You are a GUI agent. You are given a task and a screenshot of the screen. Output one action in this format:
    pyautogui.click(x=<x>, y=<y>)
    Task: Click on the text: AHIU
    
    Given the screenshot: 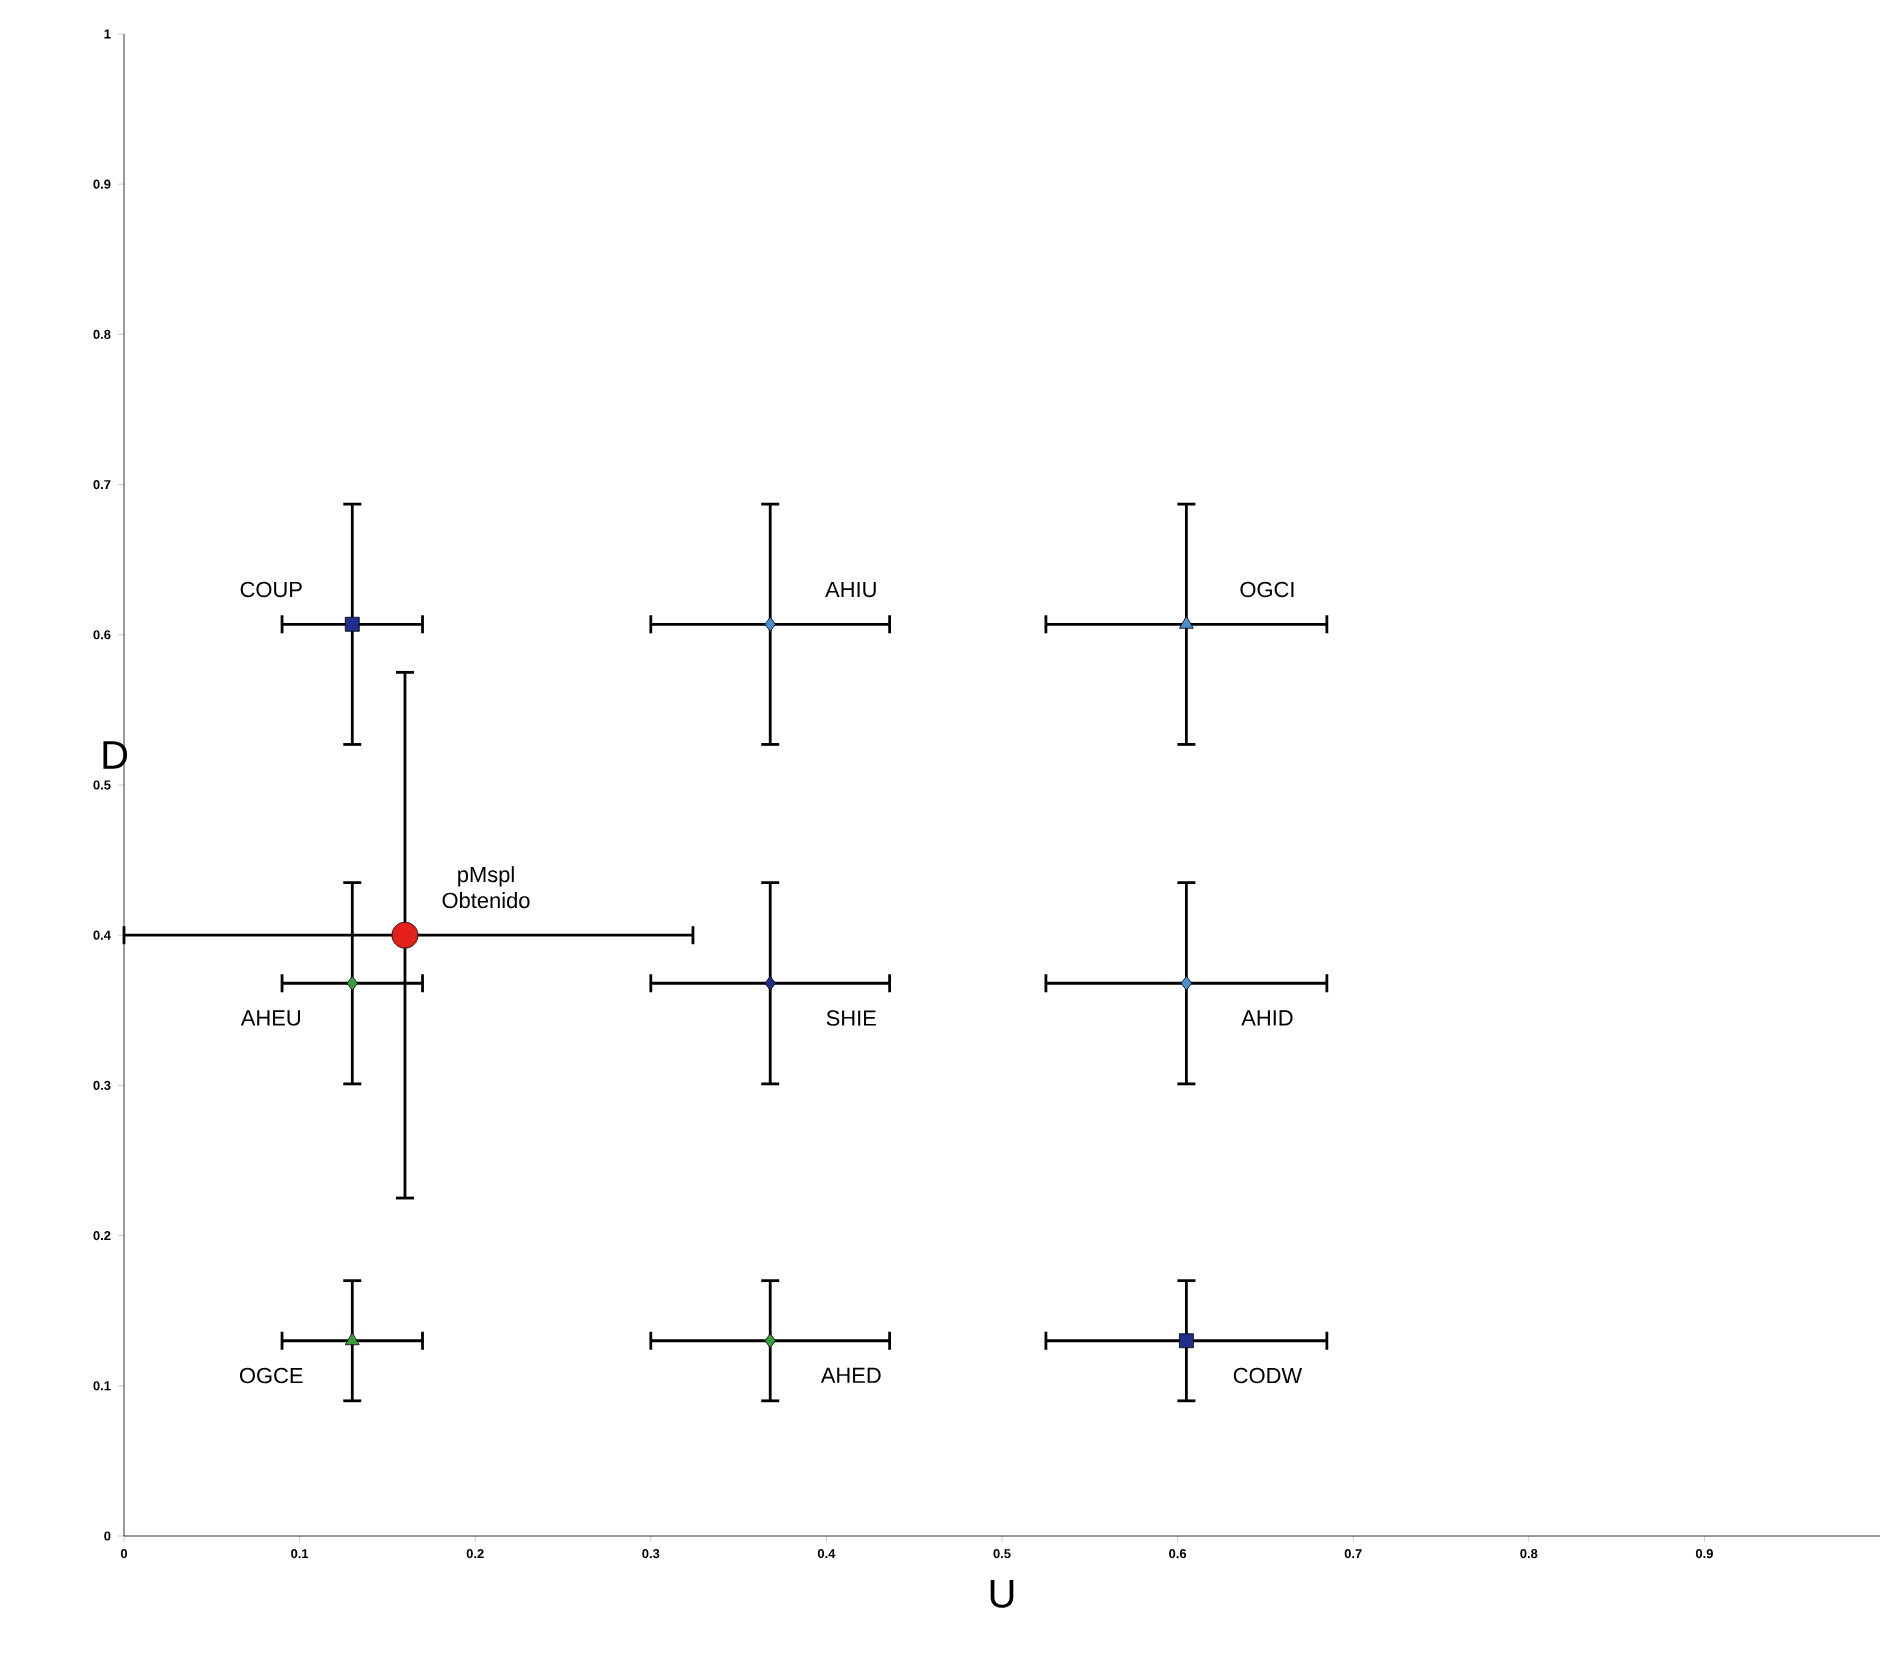 What is the action you would take?
    pyautogui.click(x=850, y=589)
    